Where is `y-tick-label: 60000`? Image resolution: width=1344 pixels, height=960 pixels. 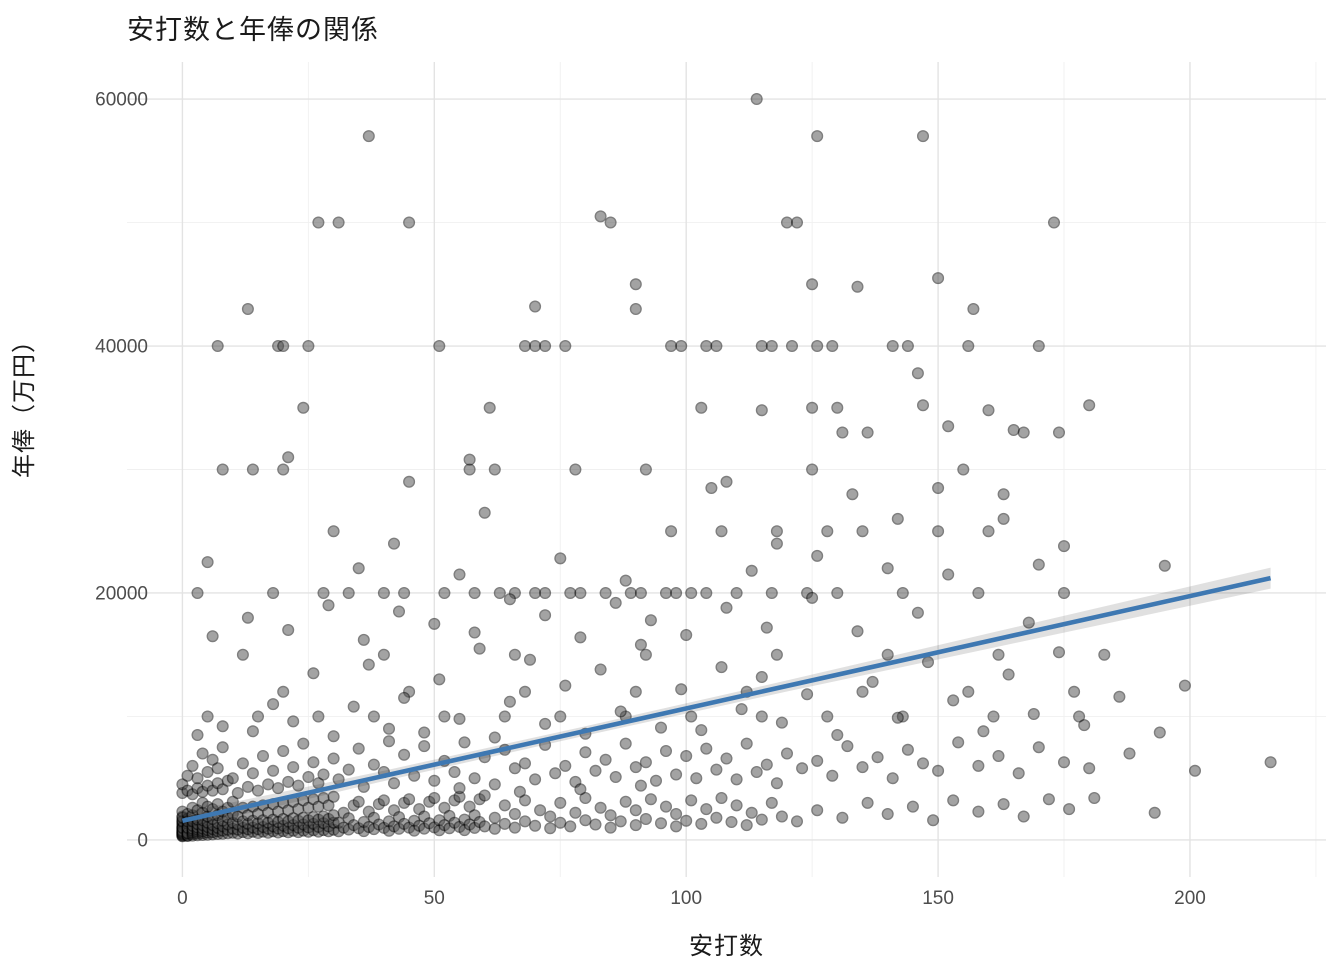
y-tick-label: 60000 is located at coordinates (121, 100).